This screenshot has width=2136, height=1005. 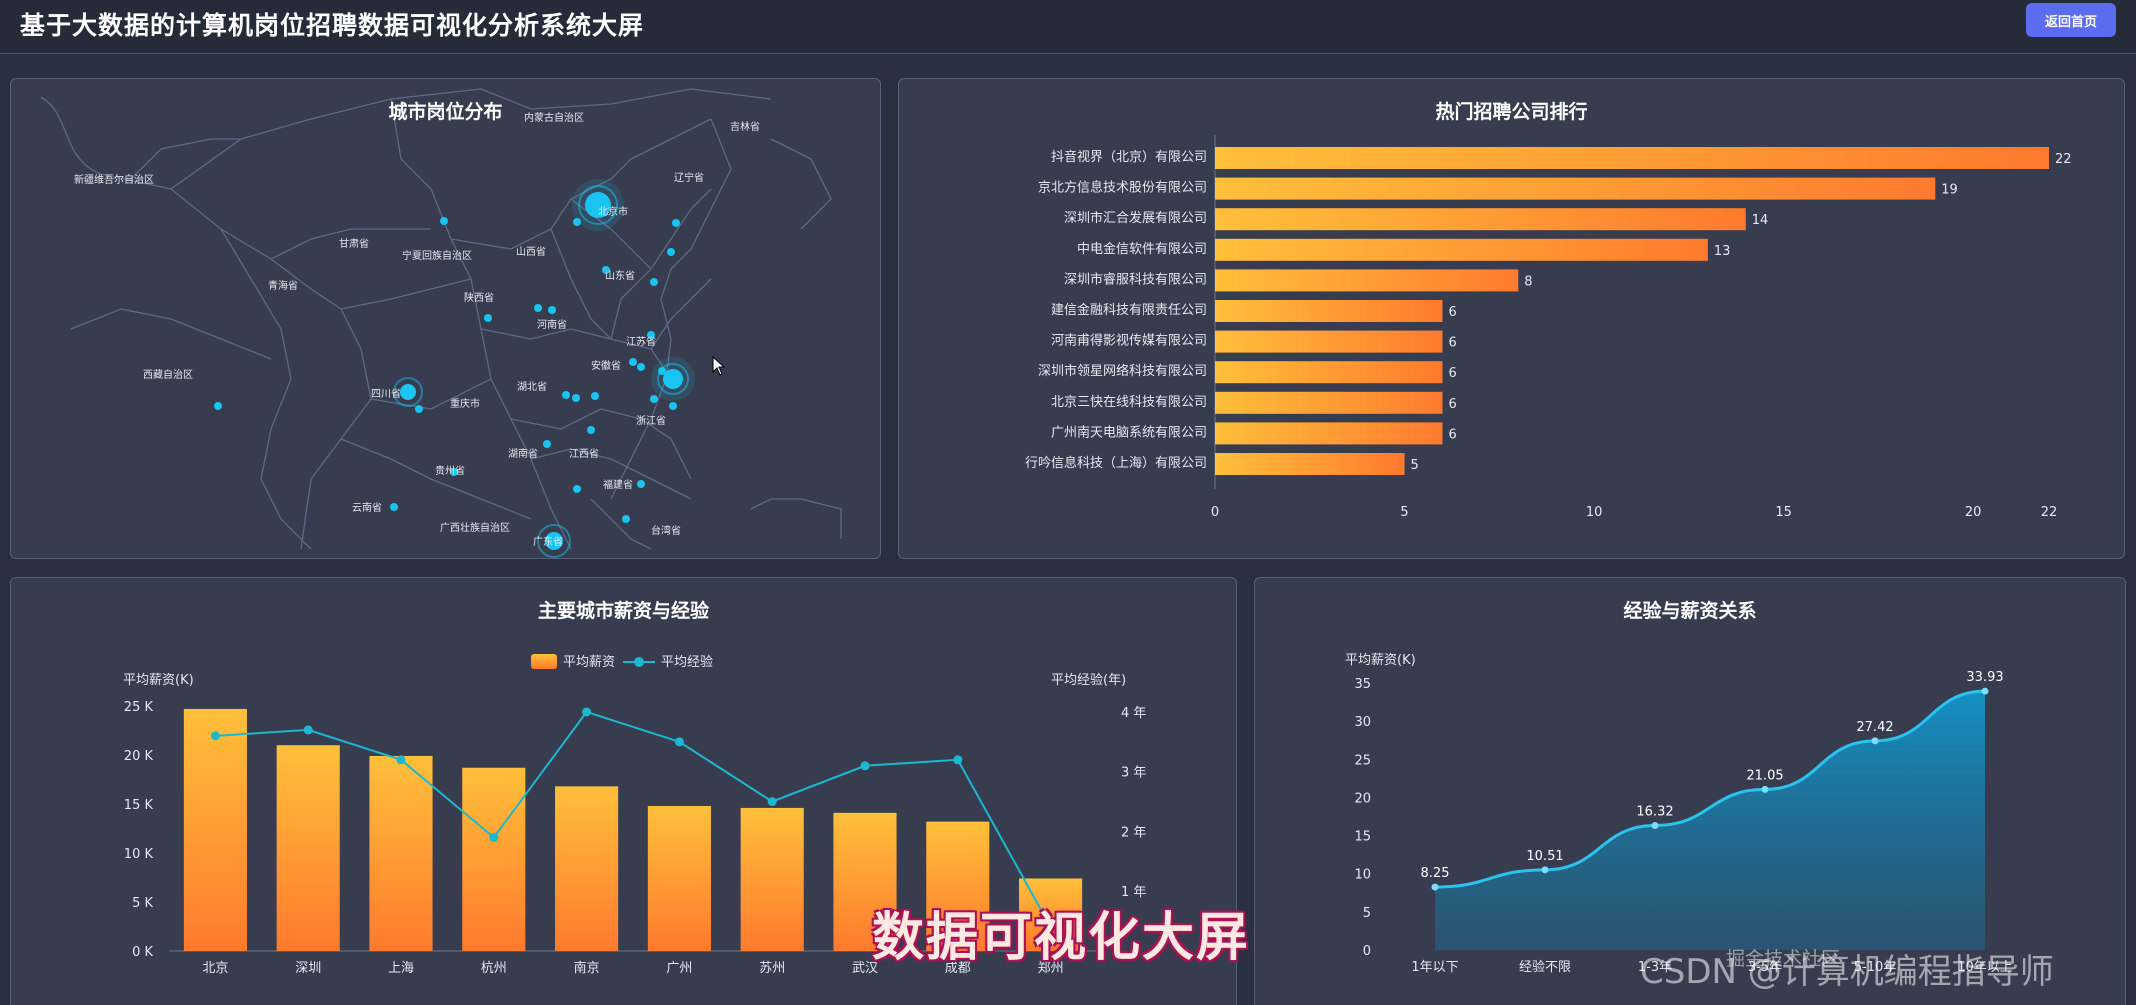 I want to click on salary-value-label: 27.42, so click(x=1874, y=727).